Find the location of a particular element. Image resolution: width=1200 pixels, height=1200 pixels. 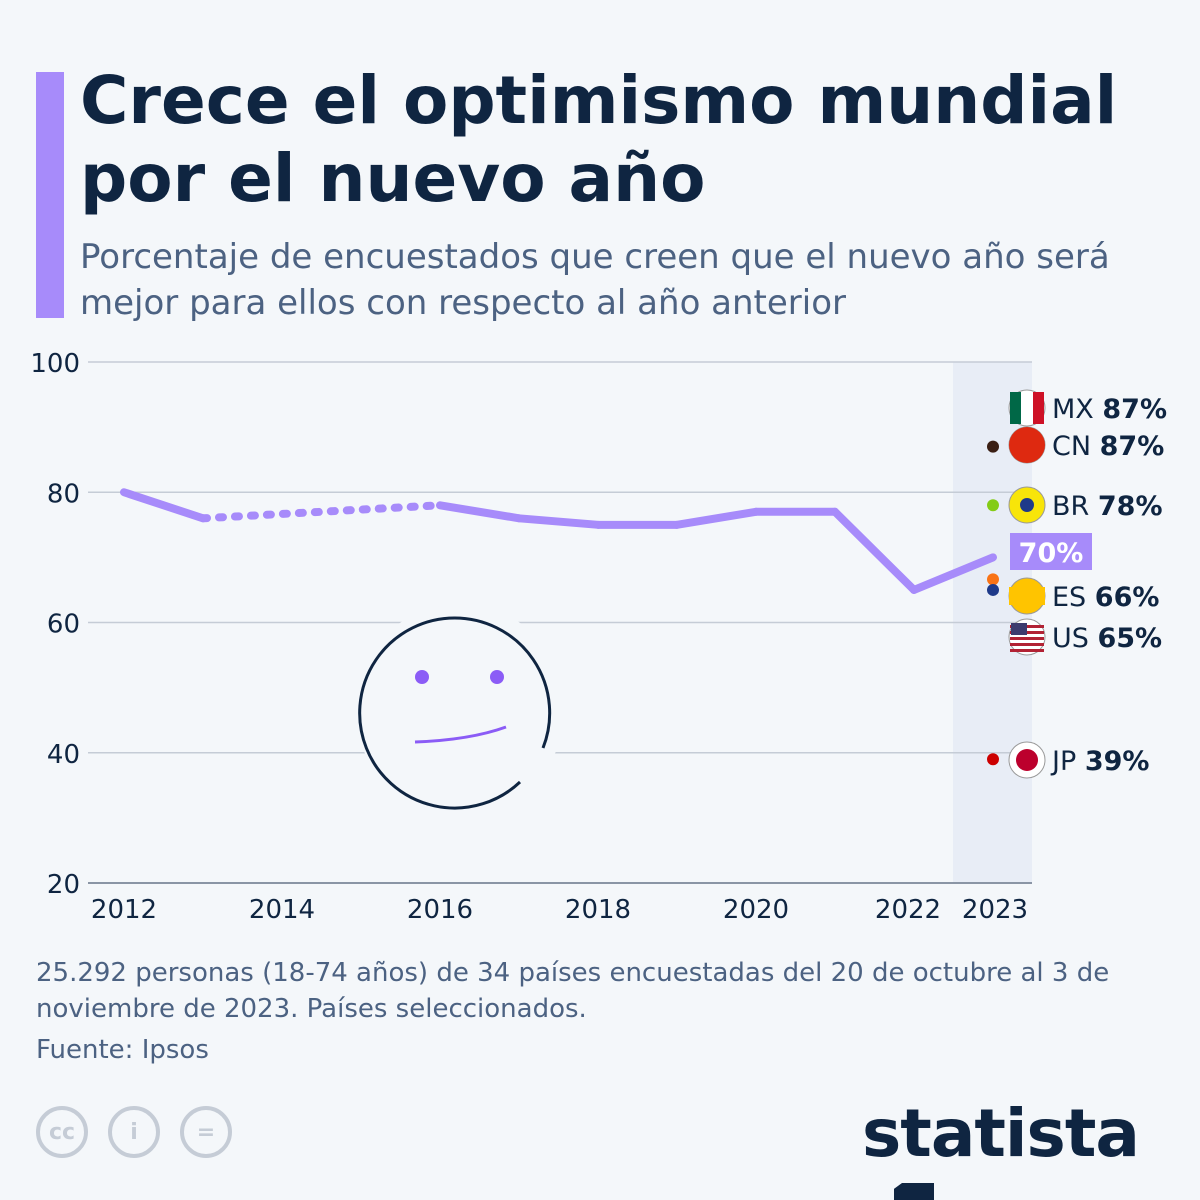

x-tick-label: 2016 is located at coordinates (440, 910).